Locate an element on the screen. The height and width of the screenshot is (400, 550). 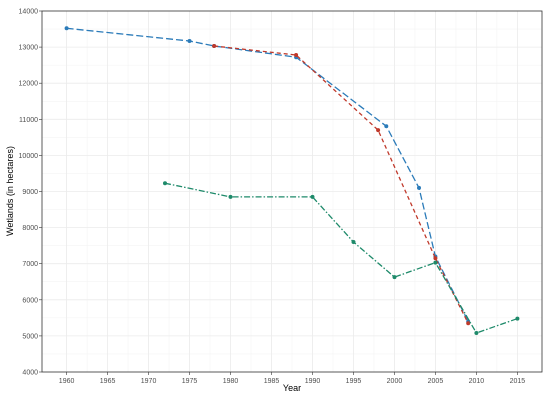
x-axis-title: Year is located at coordinates (292, 388).